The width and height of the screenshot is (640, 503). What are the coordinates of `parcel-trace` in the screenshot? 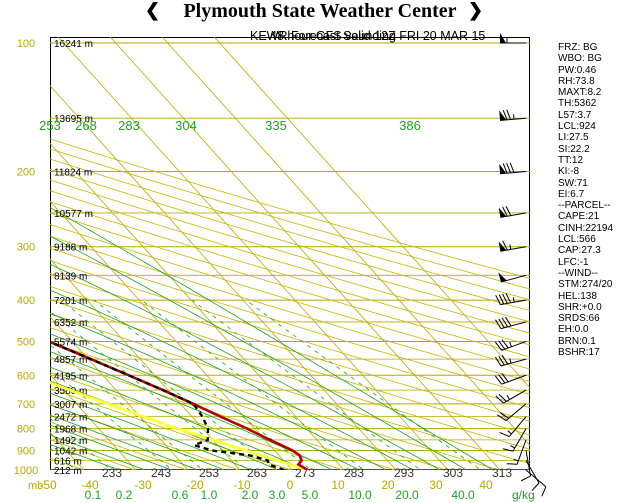 It's located at (179, 425).